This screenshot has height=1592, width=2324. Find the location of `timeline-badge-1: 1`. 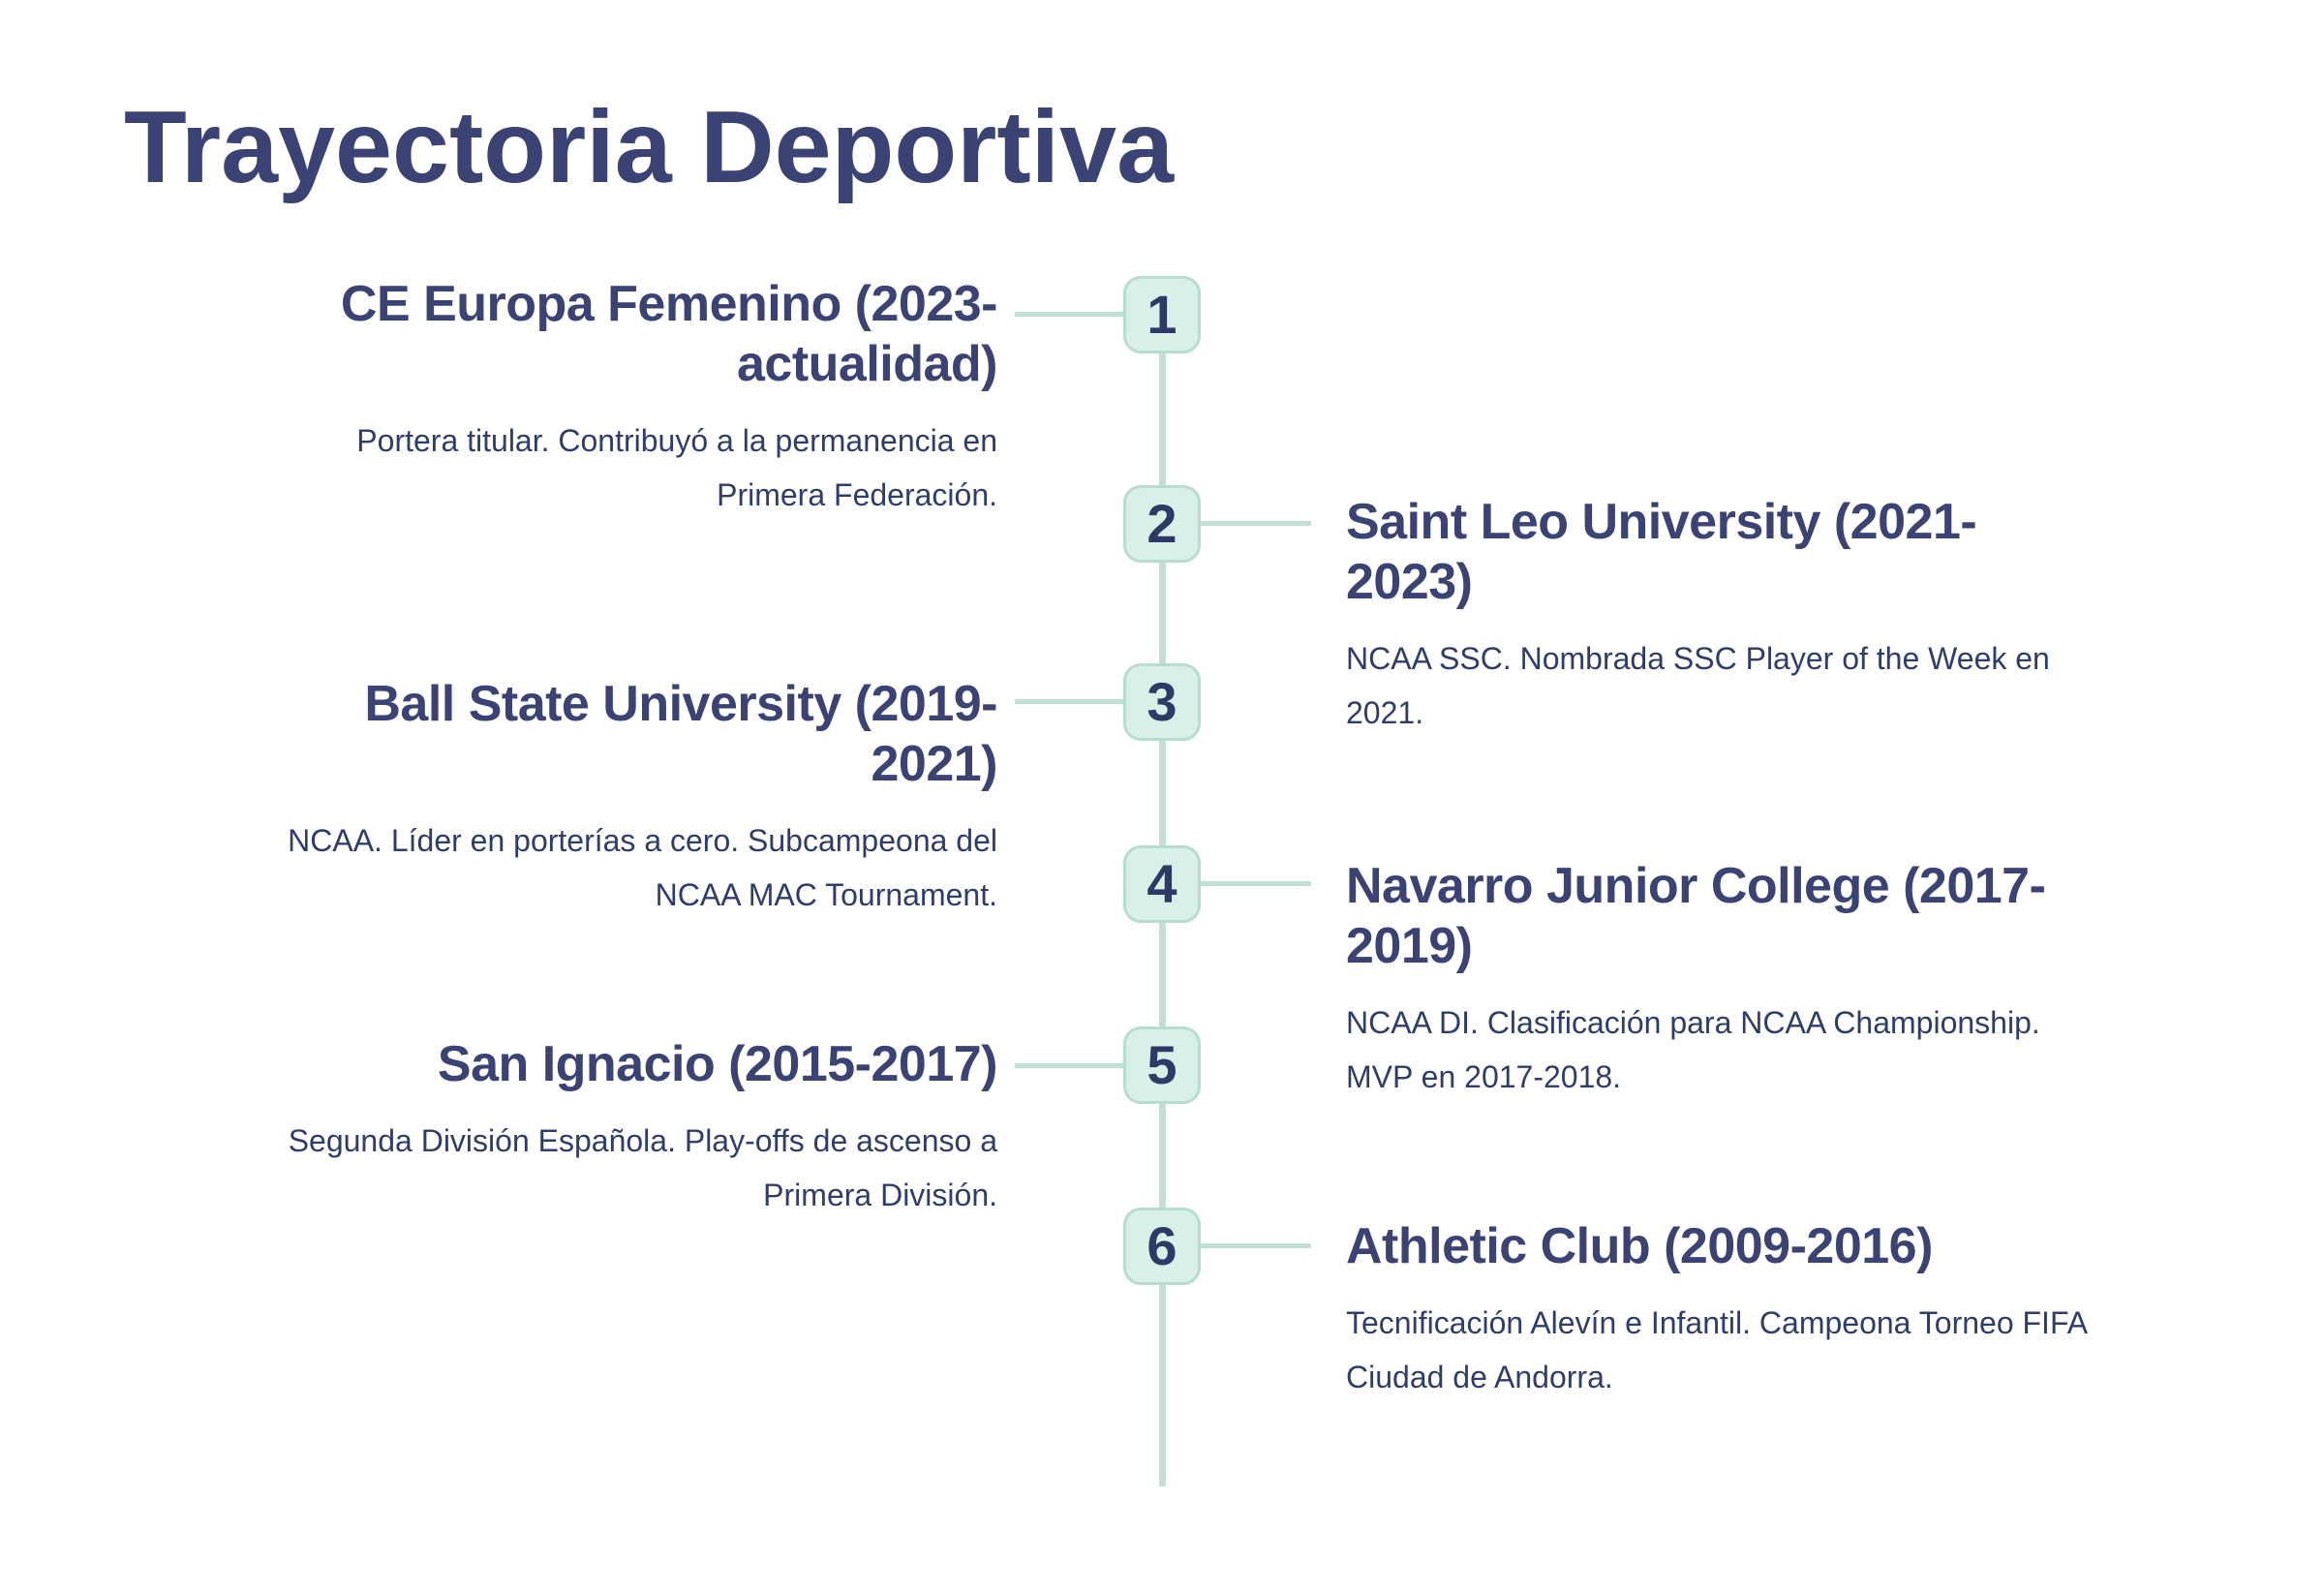

timeline-badge-1: 1 is located at coordinates (1162, 315).